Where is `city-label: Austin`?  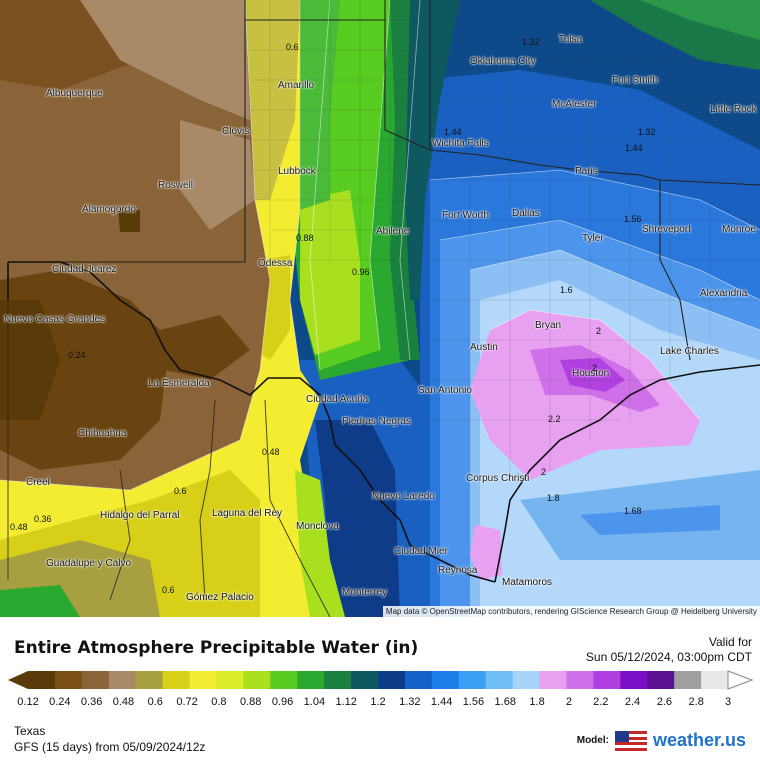 city-label: Austin is located at coordinates (484, 347).